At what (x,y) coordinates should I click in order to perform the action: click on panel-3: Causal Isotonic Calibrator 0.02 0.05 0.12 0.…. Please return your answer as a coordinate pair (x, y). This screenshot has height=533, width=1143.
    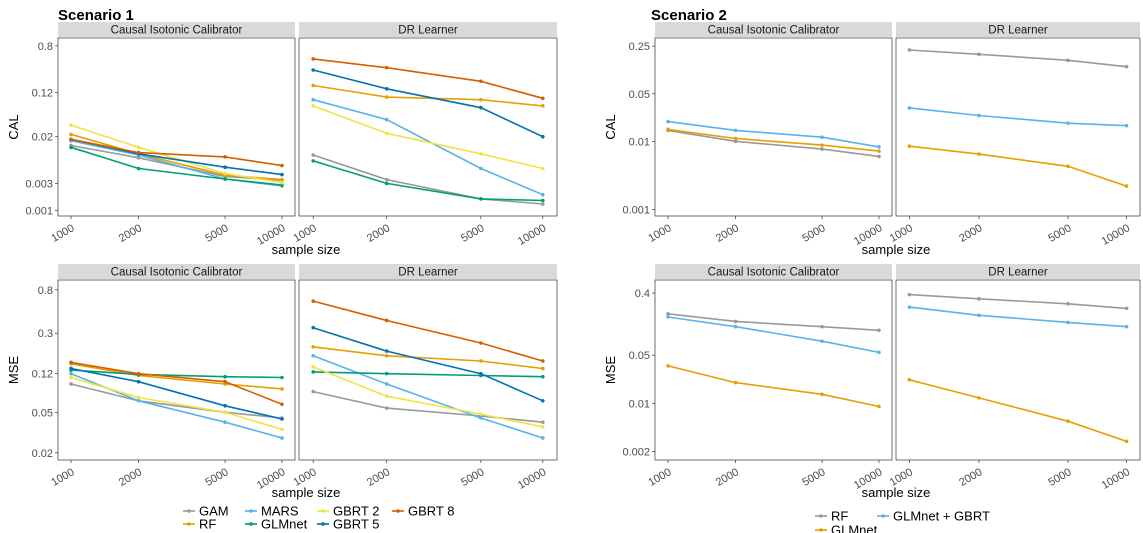
    Looking at the image, I should click on (151, 378).